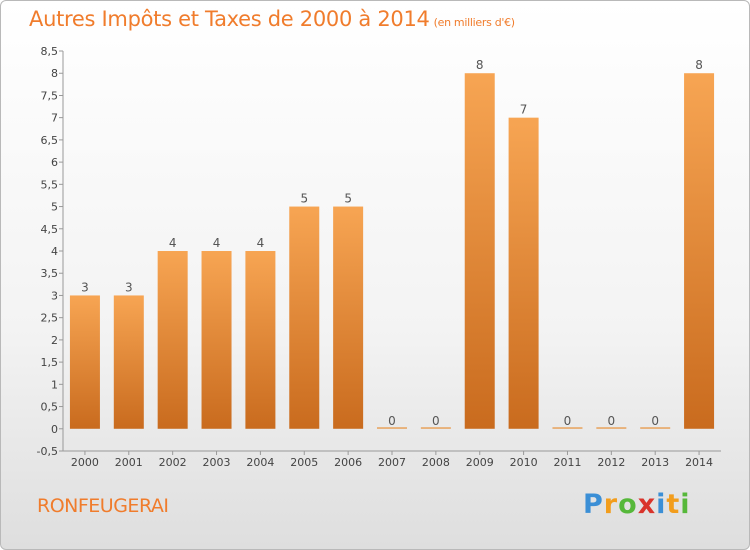  I want to click on y-tick-label: 7,5, so click(50, 95).